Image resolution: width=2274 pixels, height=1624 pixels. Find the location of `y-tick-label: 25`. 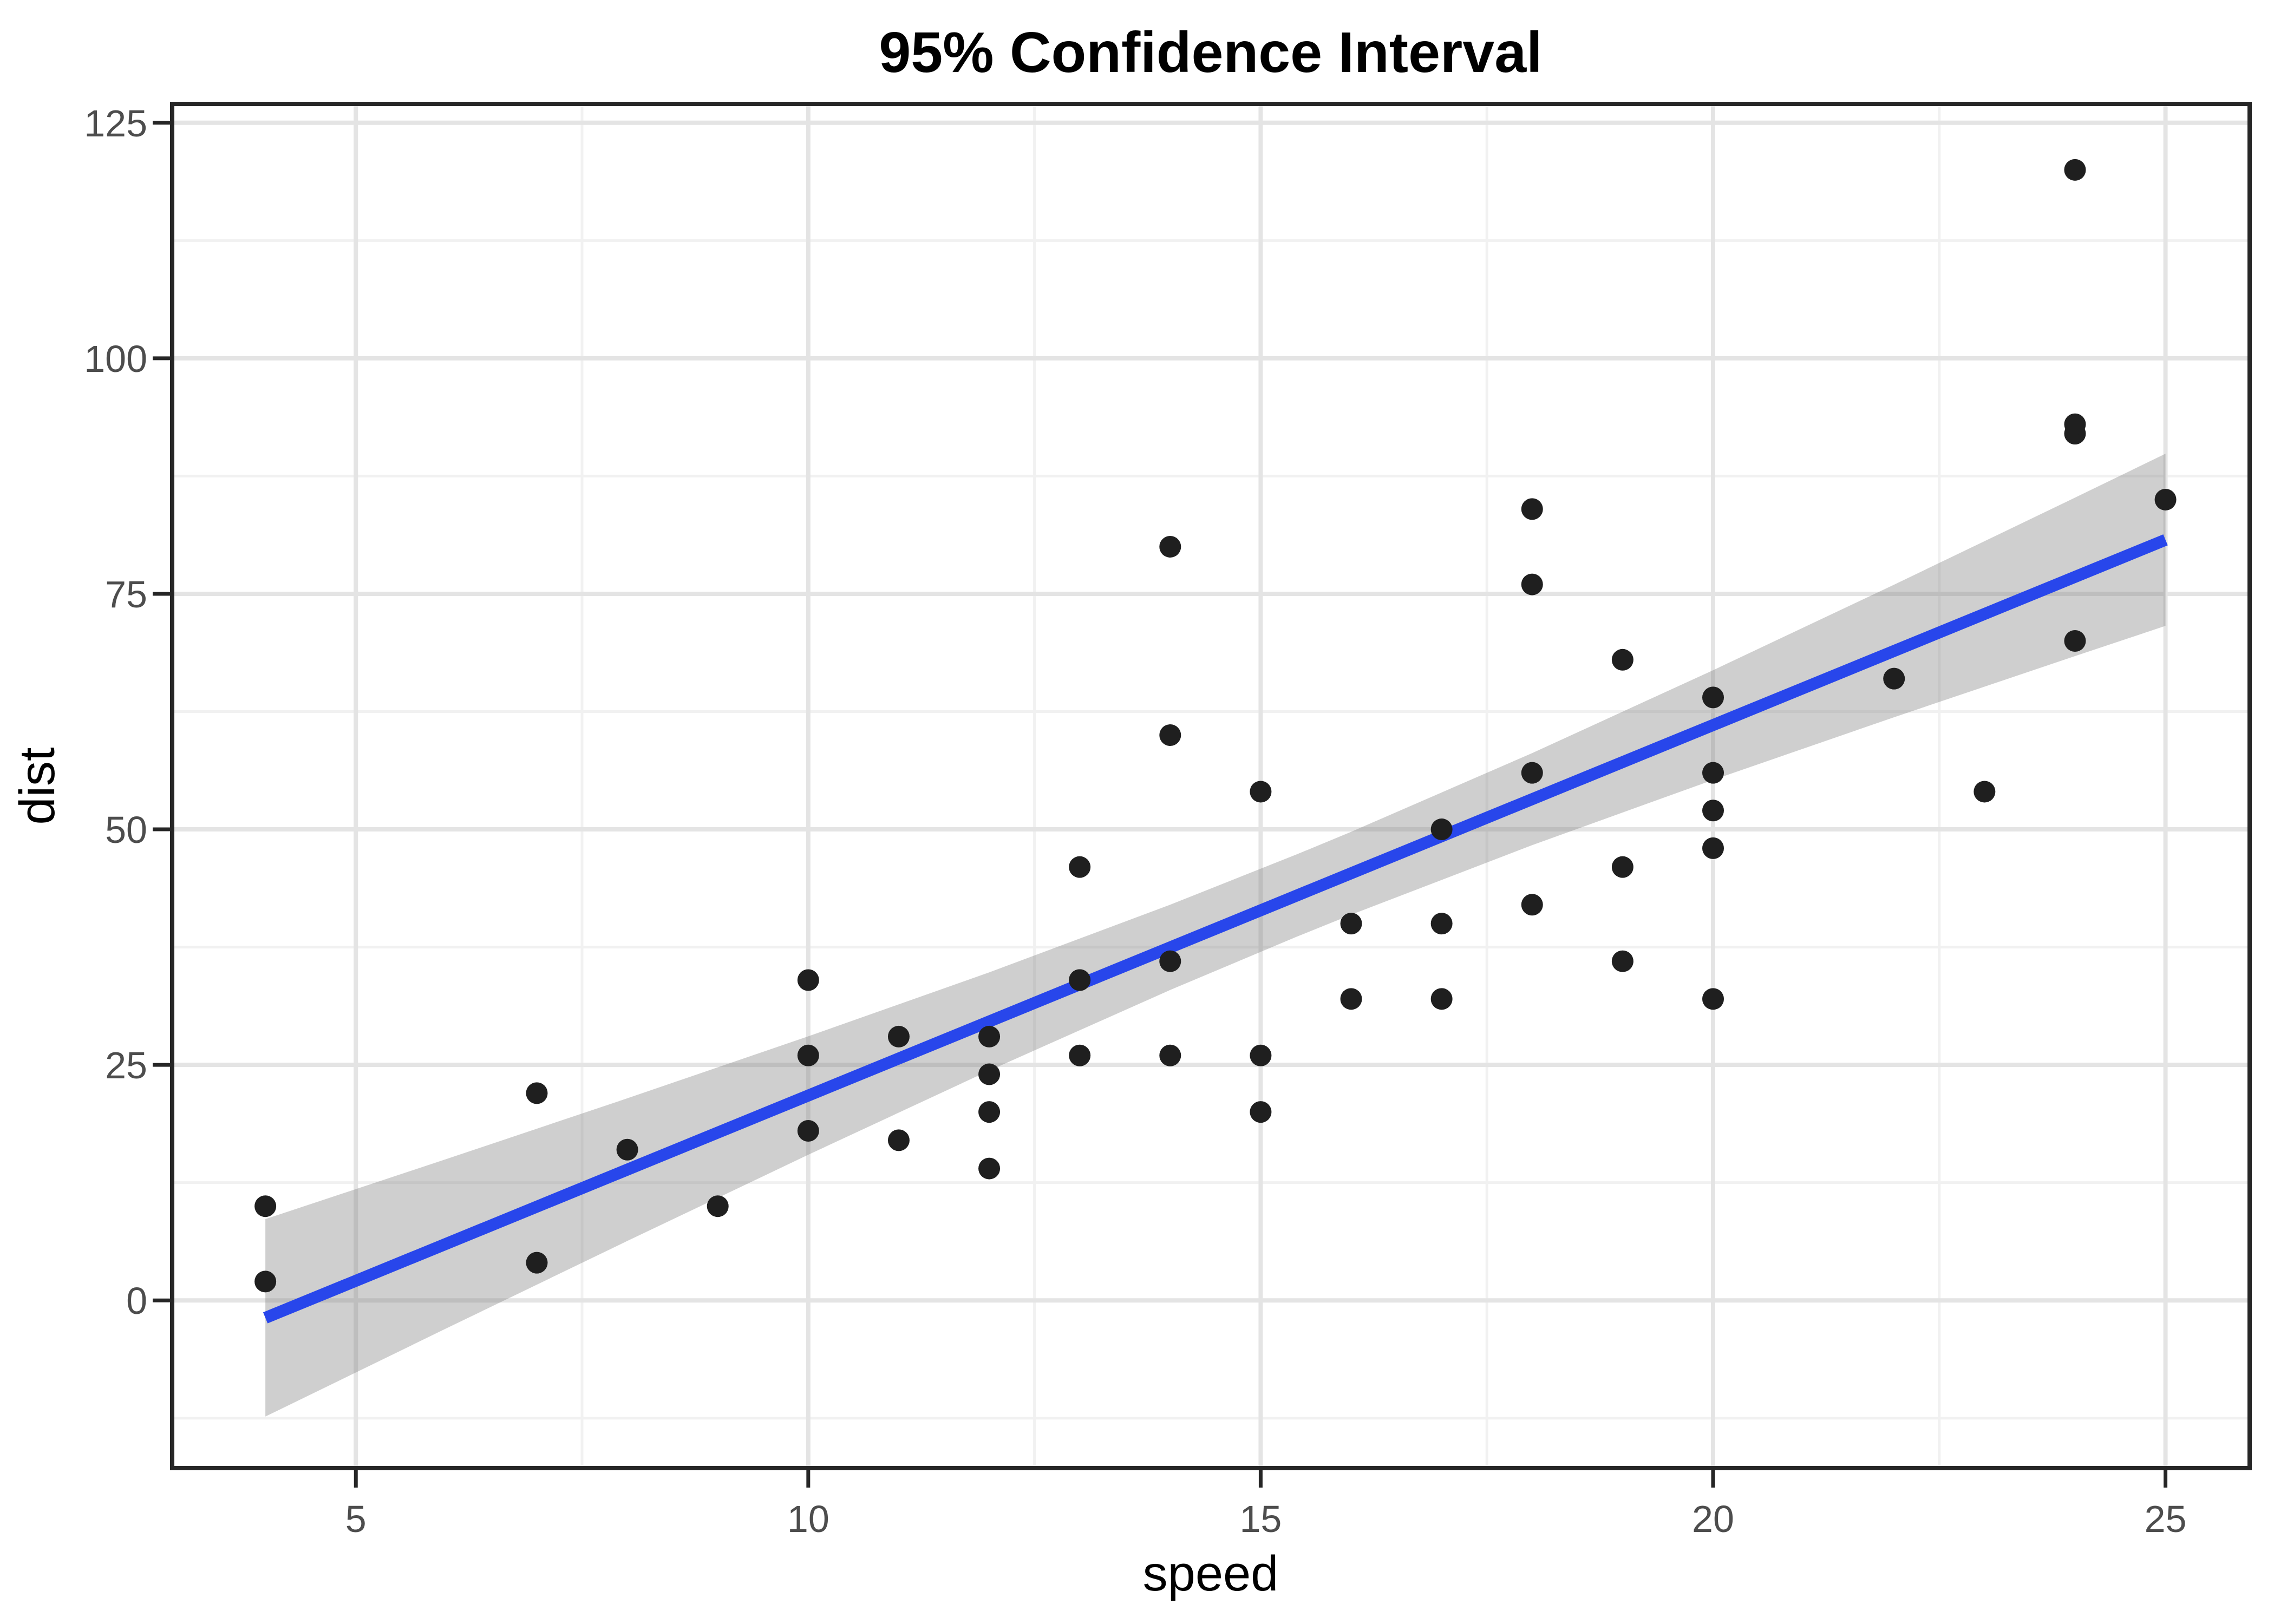

y-tick-label: 25 is located at coordinates (126, 1065).